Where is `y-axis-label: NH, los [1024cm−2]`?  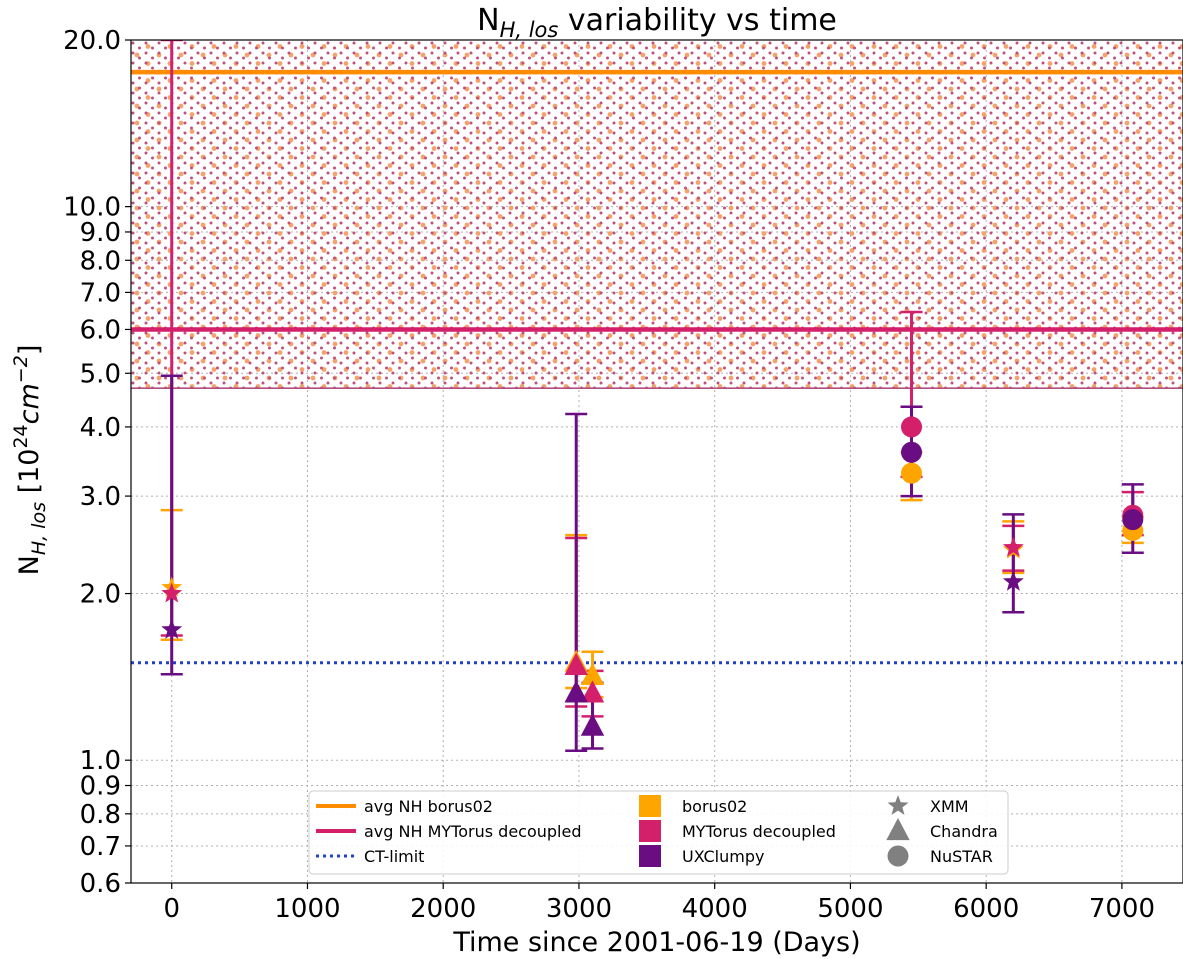
y-axis-label: NH, los [1024cm−2] is located at coordinates (30, 460).